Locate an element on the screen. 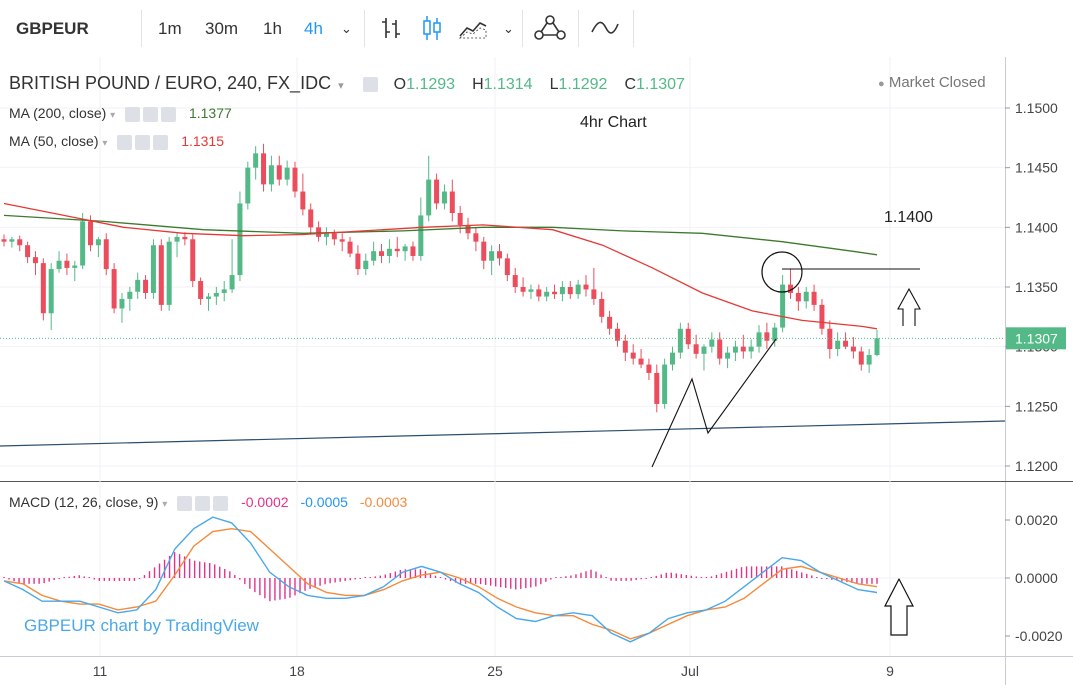 The width and height of the screenshot is (1073, 685). high-label: H is located at coordinates (478, 84).